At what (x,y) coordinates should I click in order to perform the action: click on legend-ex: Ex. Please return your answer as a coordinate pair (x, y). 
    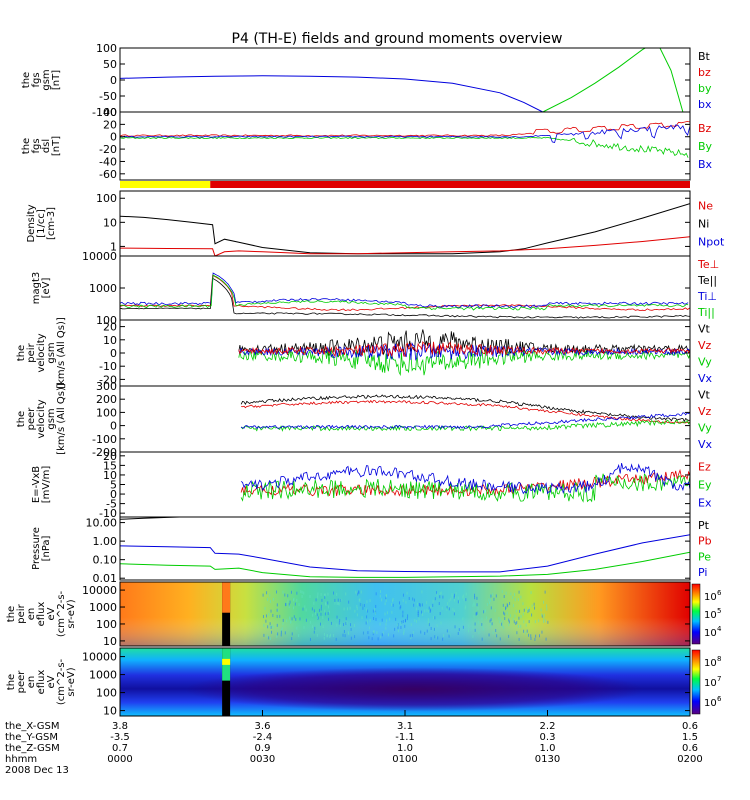
    Looking at the image, I should click on (705, 503).